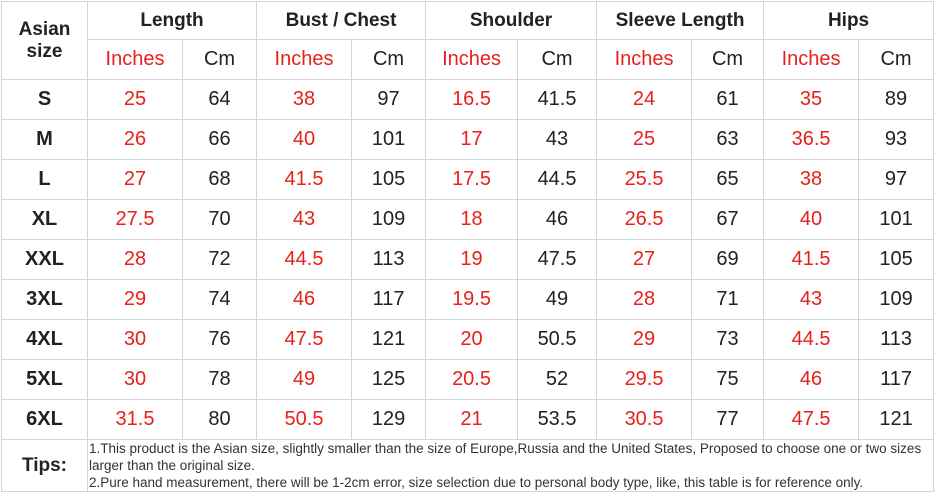  I want to click on measure-cell: 129, so click(389, 419).